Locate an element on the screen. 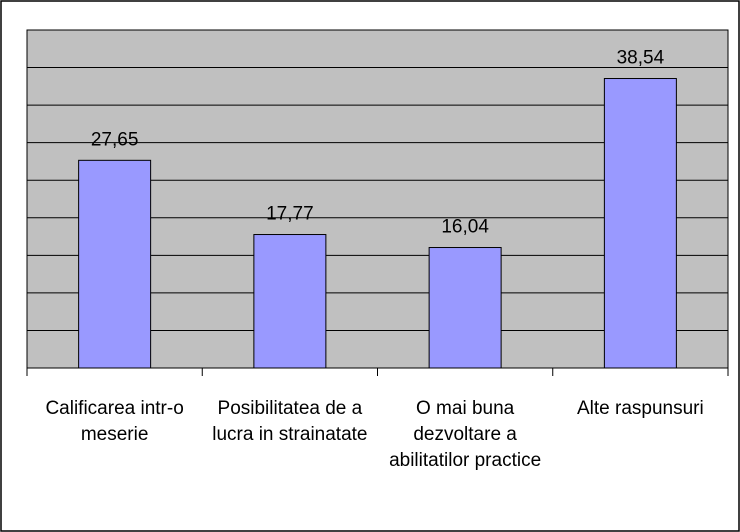 The width and height of the screenshot is (740, 532). x-tick-label: Calificarea intr-o meserie is located at coordinates (114, 421).